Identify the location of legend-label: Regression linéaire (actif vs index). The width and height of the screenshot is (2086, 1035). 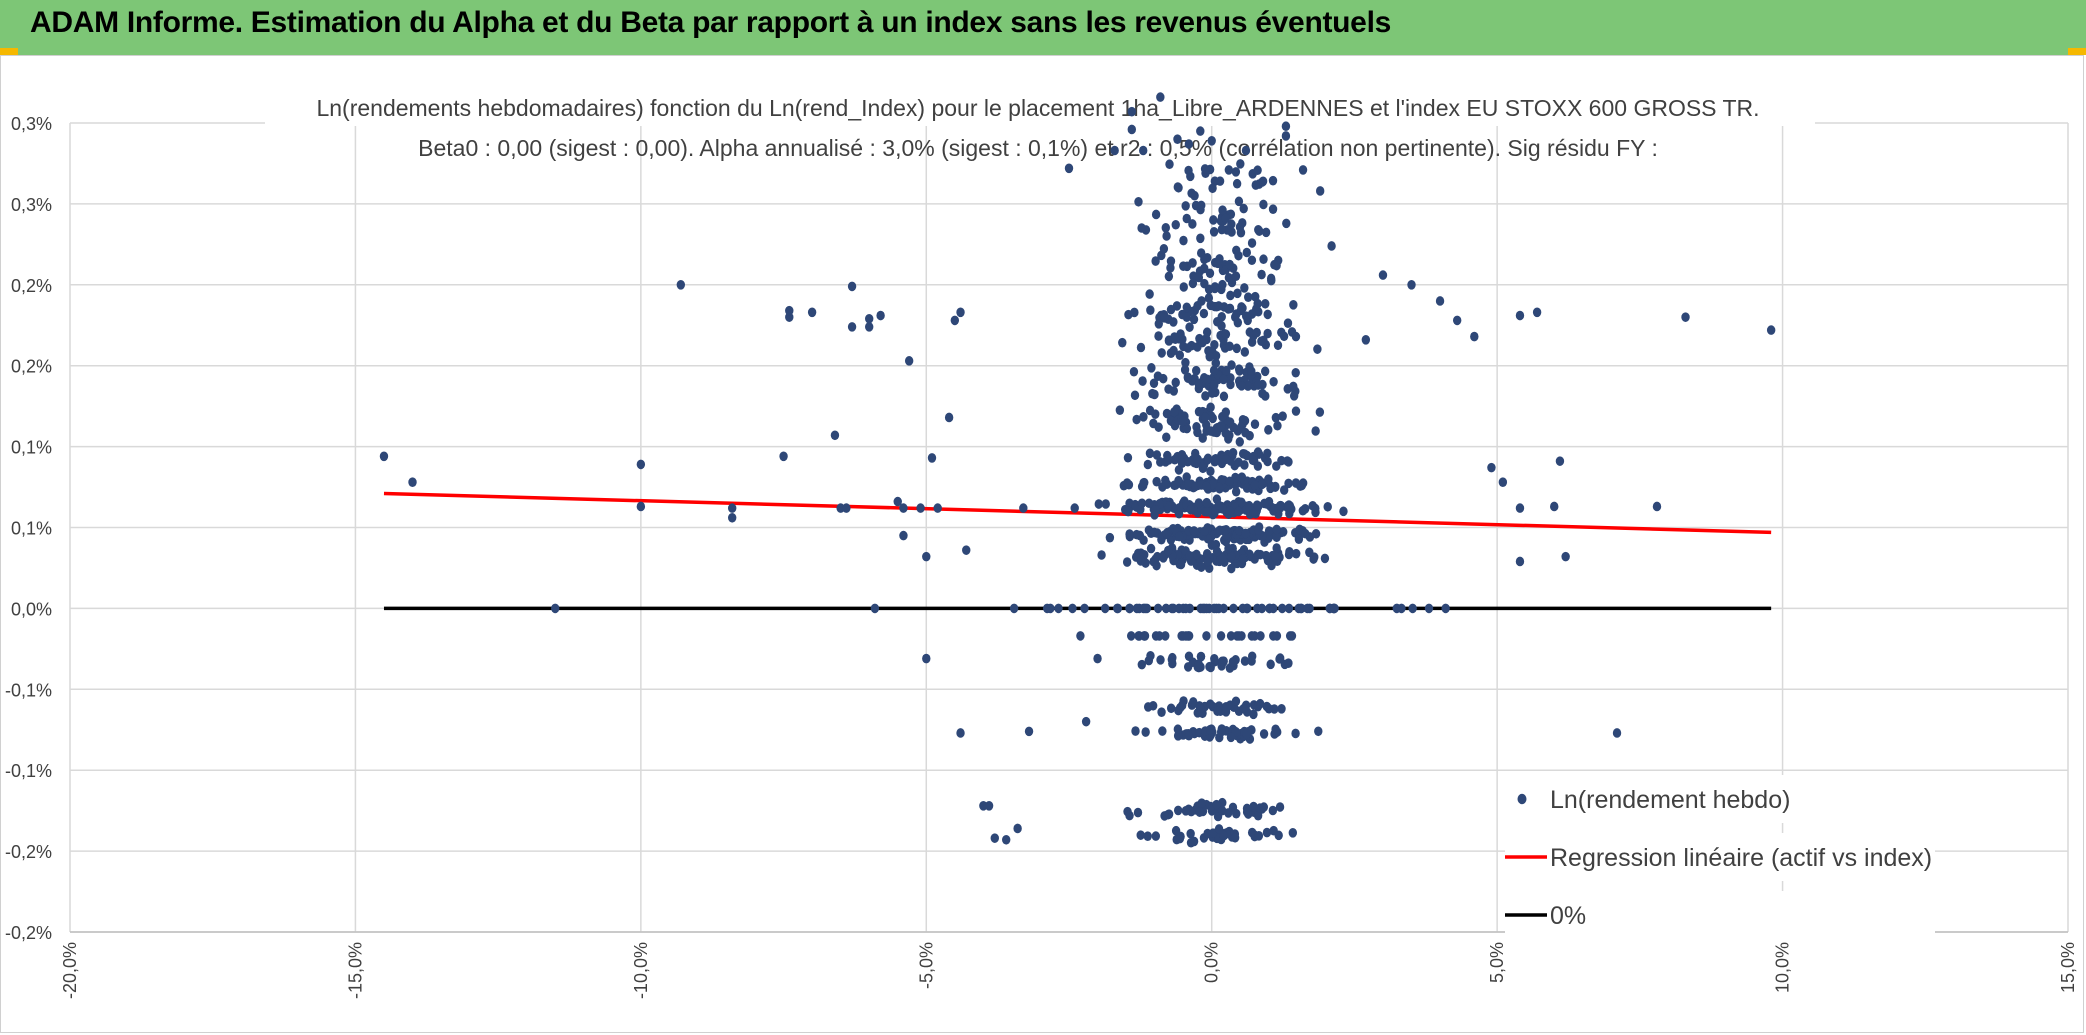
(1741, 858).